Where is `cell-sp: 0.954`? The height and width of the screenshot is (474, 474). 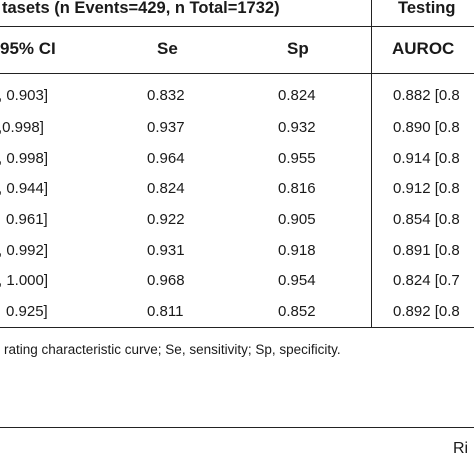 cell-sp: 0.954 is located at coordinates (297, 280).